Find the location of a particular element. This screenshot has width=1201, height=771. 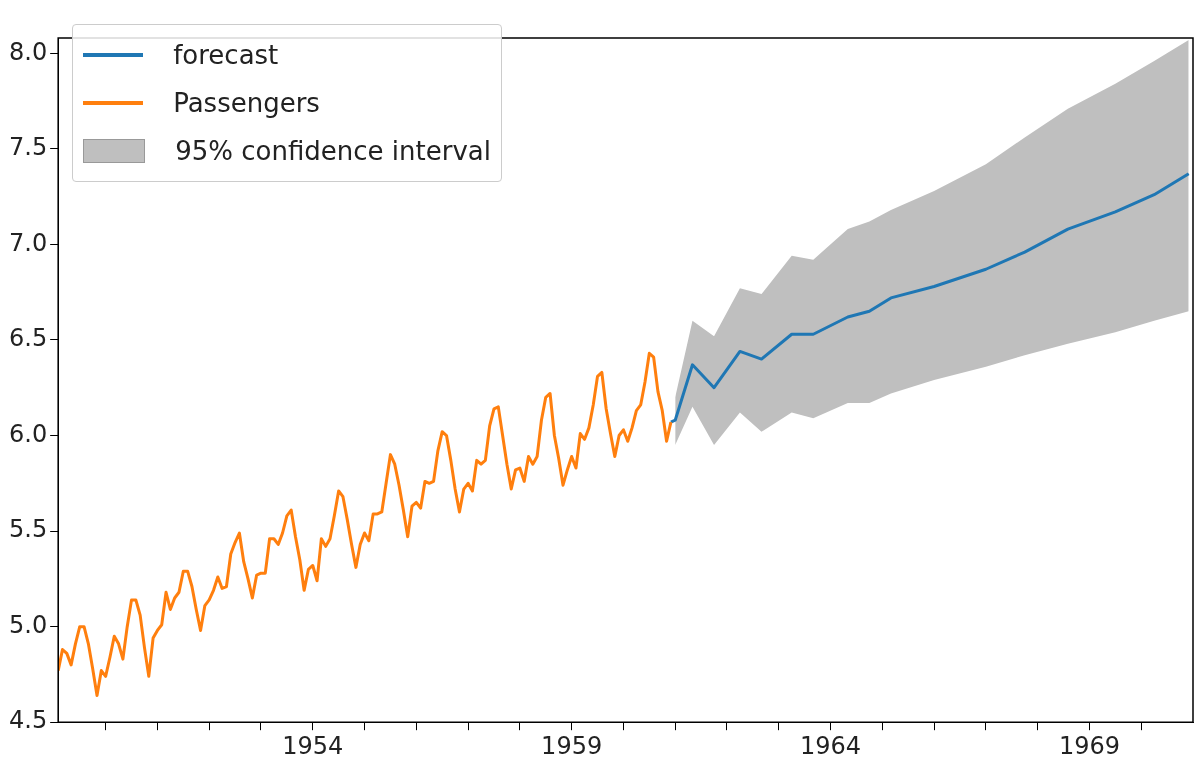

y-tick-label: 7.5 is located at coordinates (28, 147).